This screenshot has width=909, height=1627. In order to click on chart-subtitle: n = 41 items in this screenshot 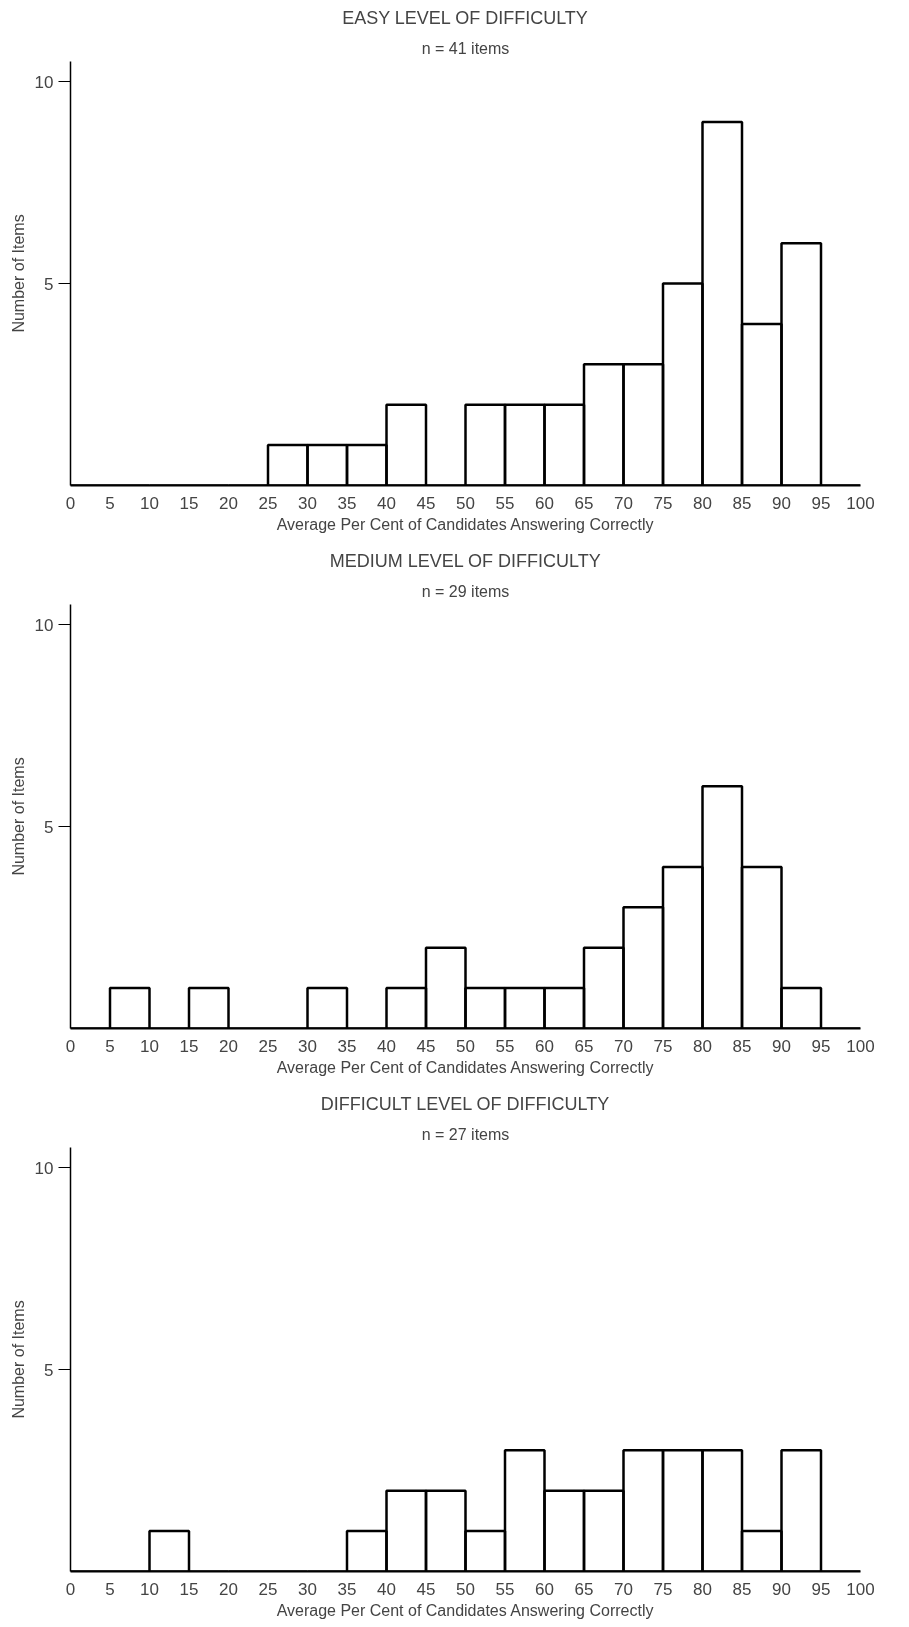, I will do `click(465, 48)`.